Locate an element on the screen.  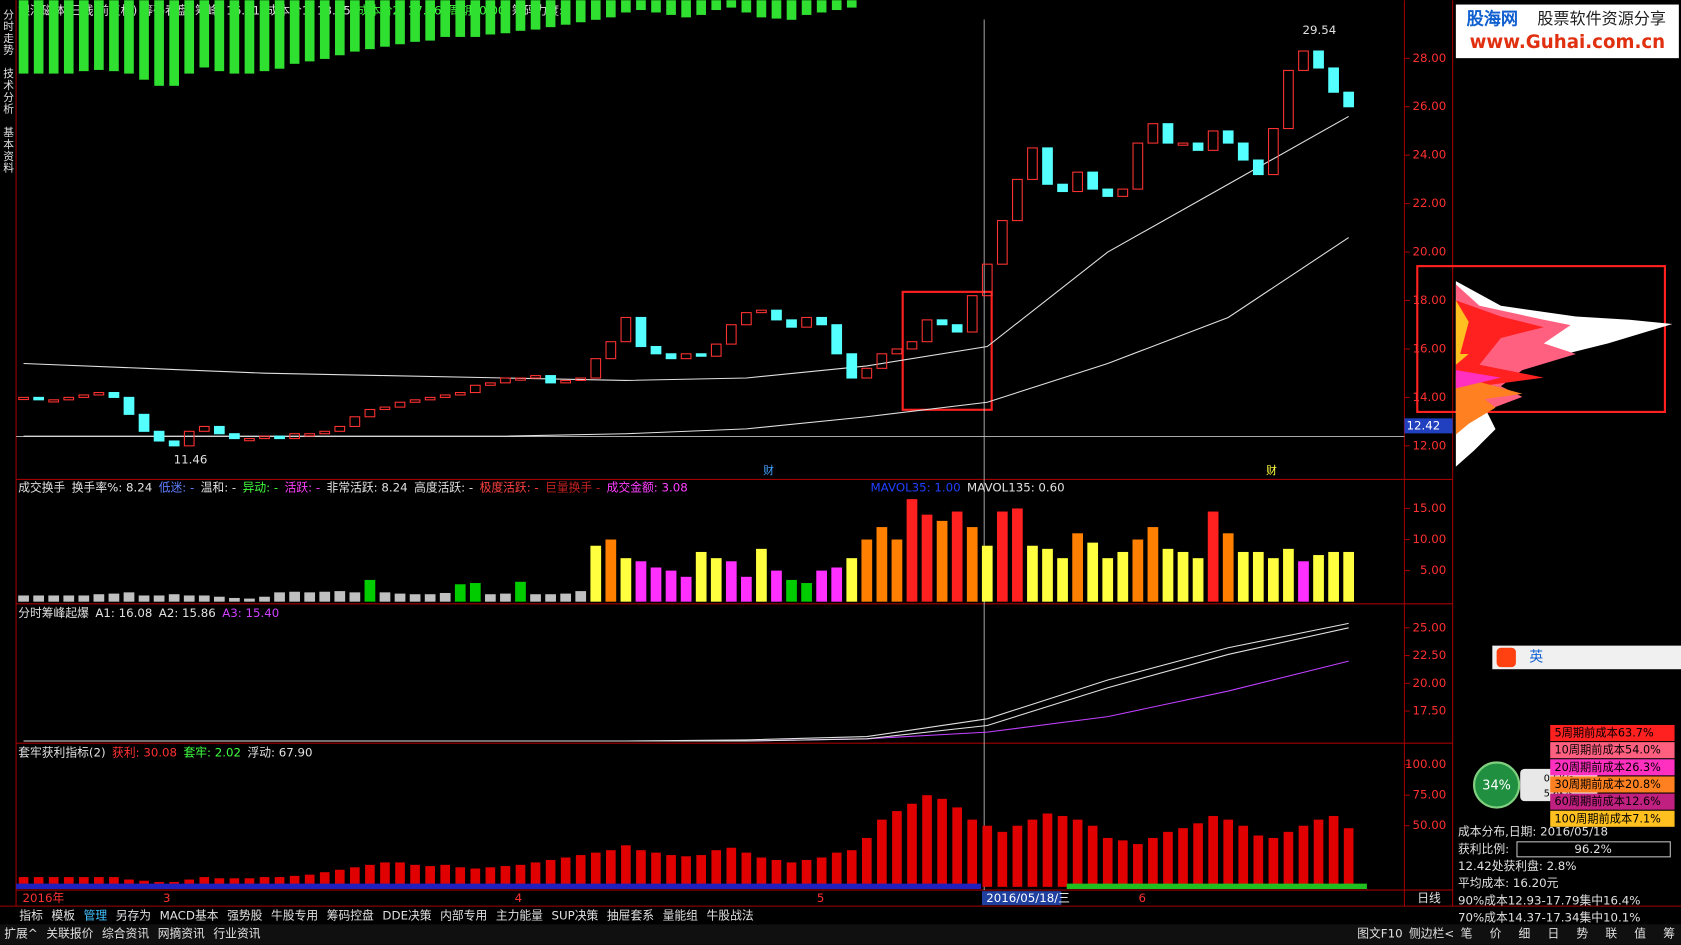
header-item: 筹峰: 16.01 is located at coordinates (227, 10).